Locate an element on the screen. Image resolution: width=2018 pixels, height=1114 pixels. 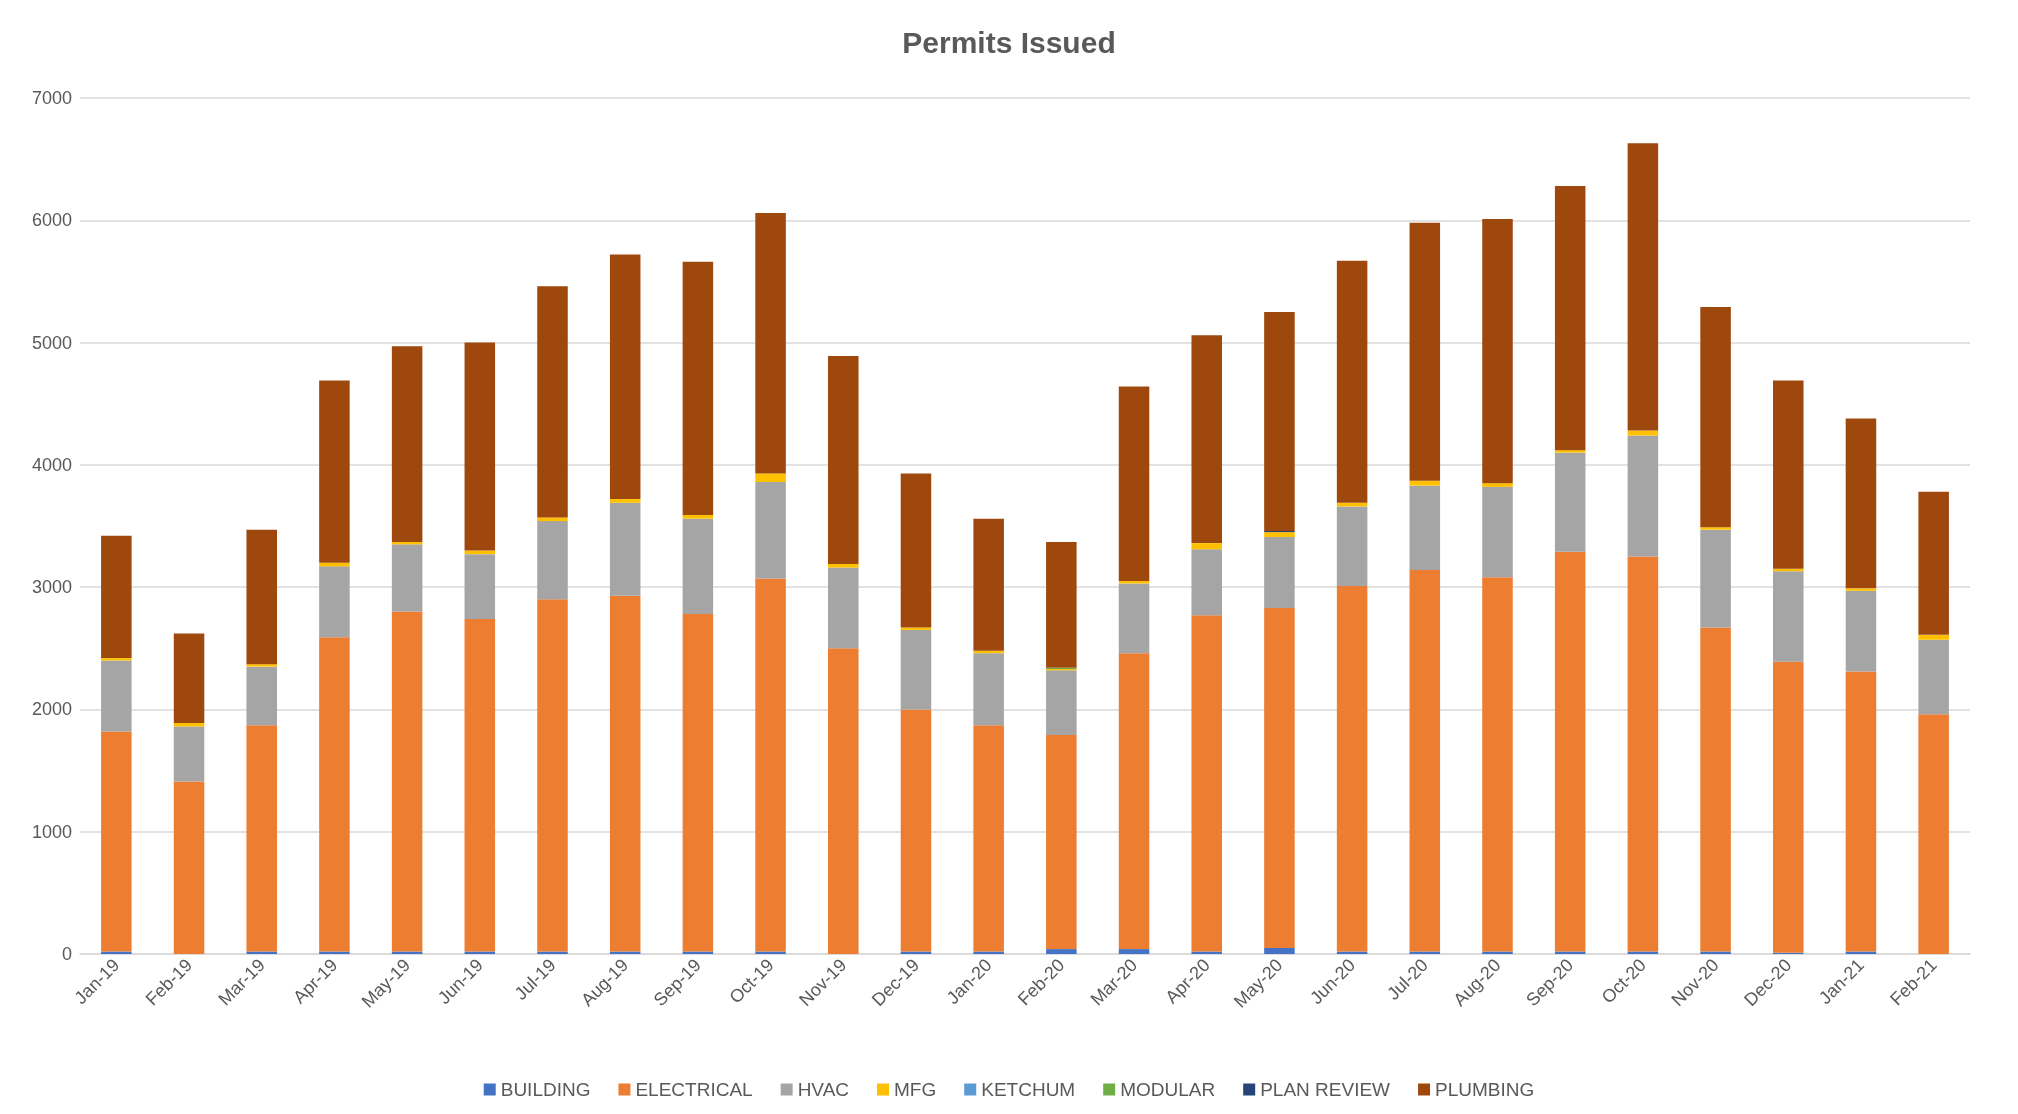
y-tick-label: 3000 is located at coordinates (51, 587).